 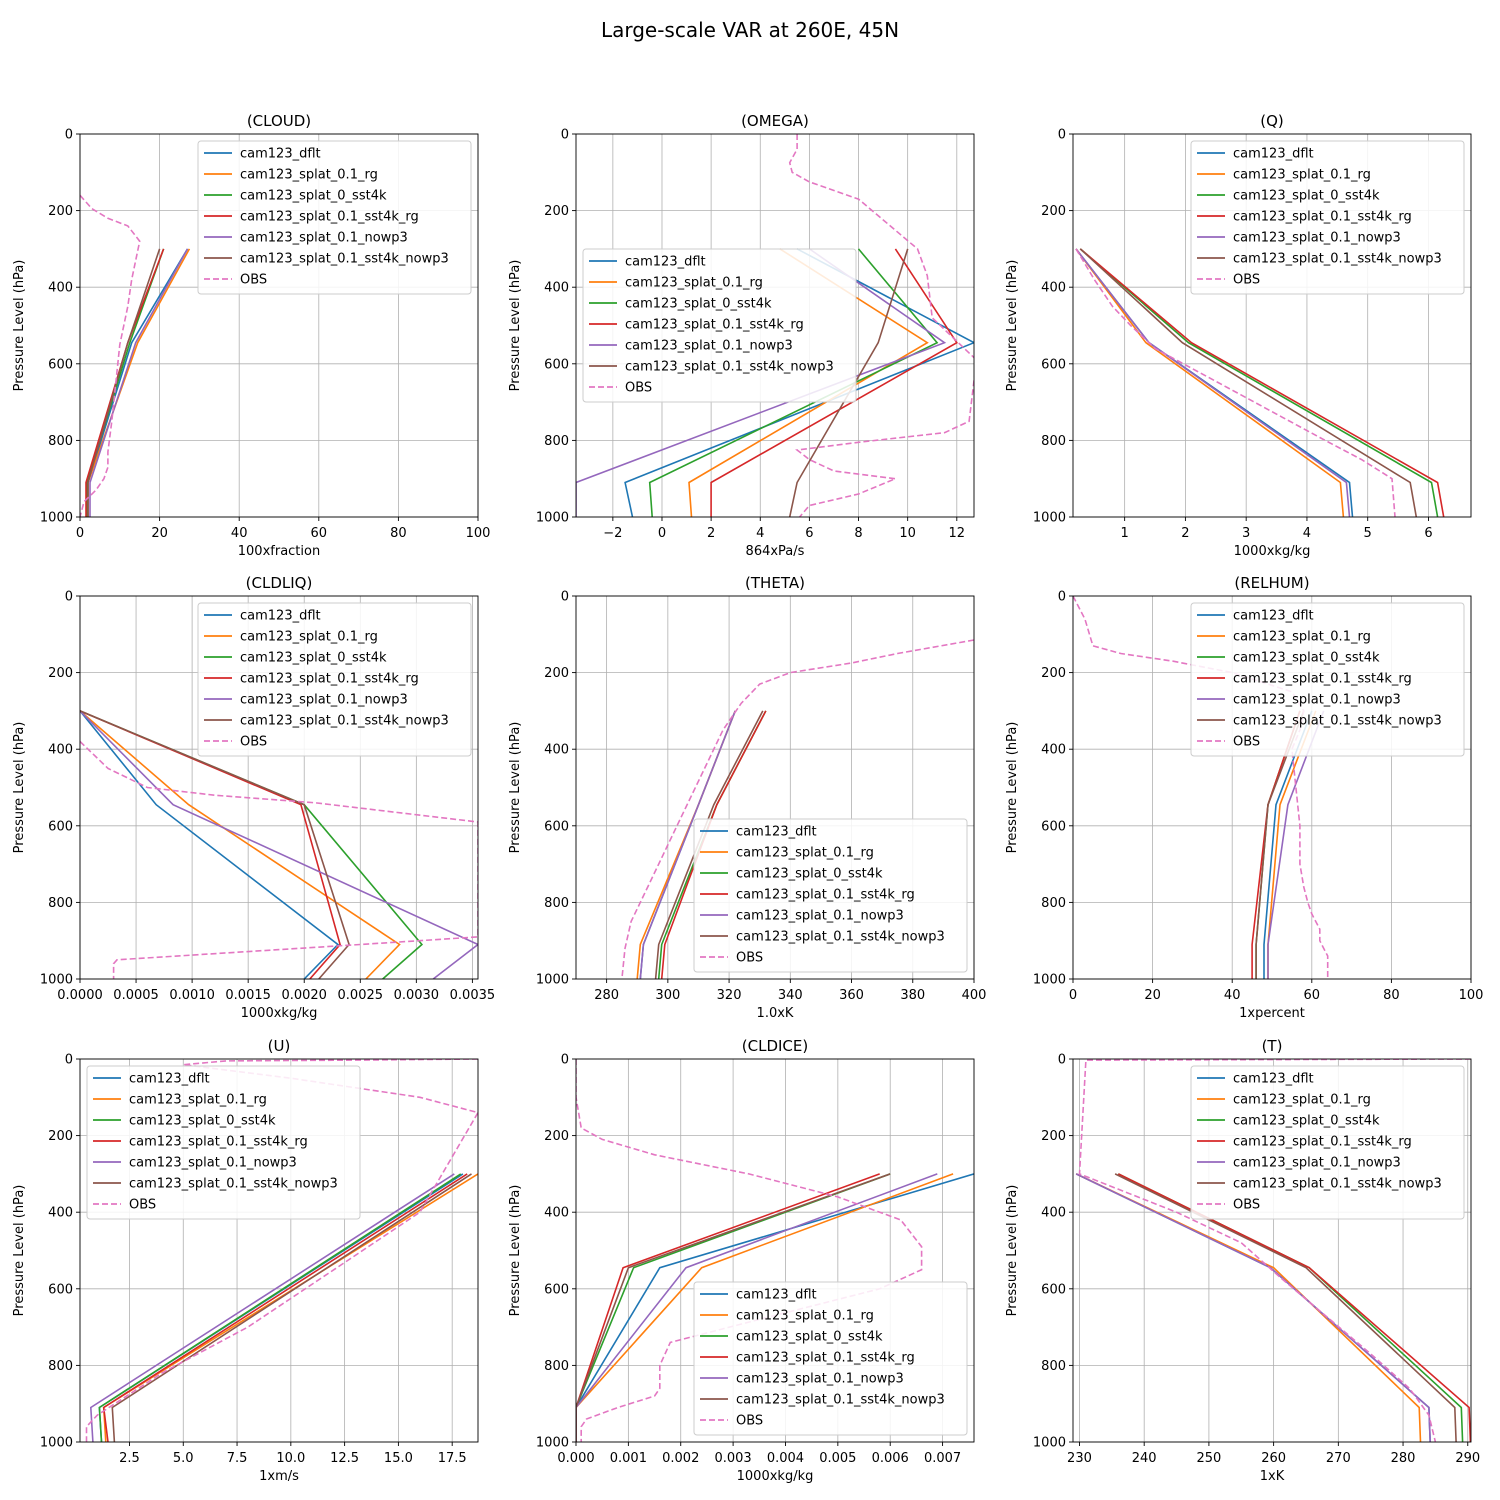 I want to click on x-tick-label: 3, so click(x=1246, y=533).